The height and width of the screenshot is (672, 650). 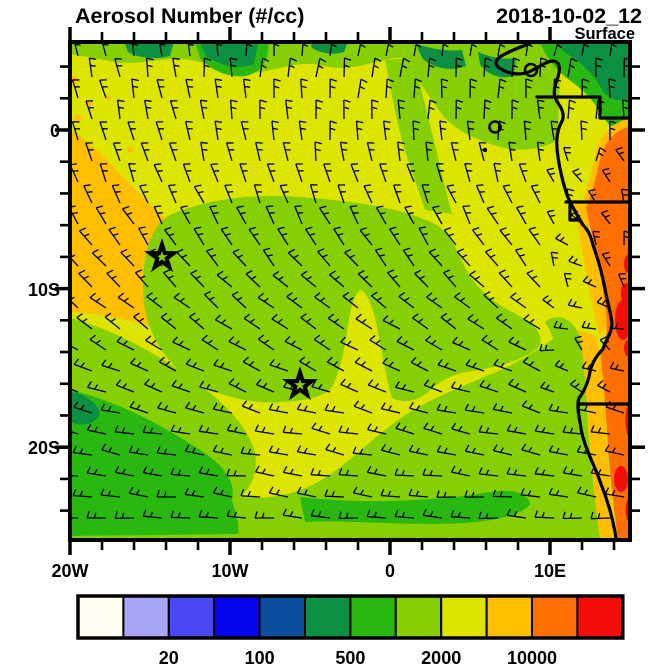 I want to click on region-c6-sw-spot, so click(x=86, y=408).